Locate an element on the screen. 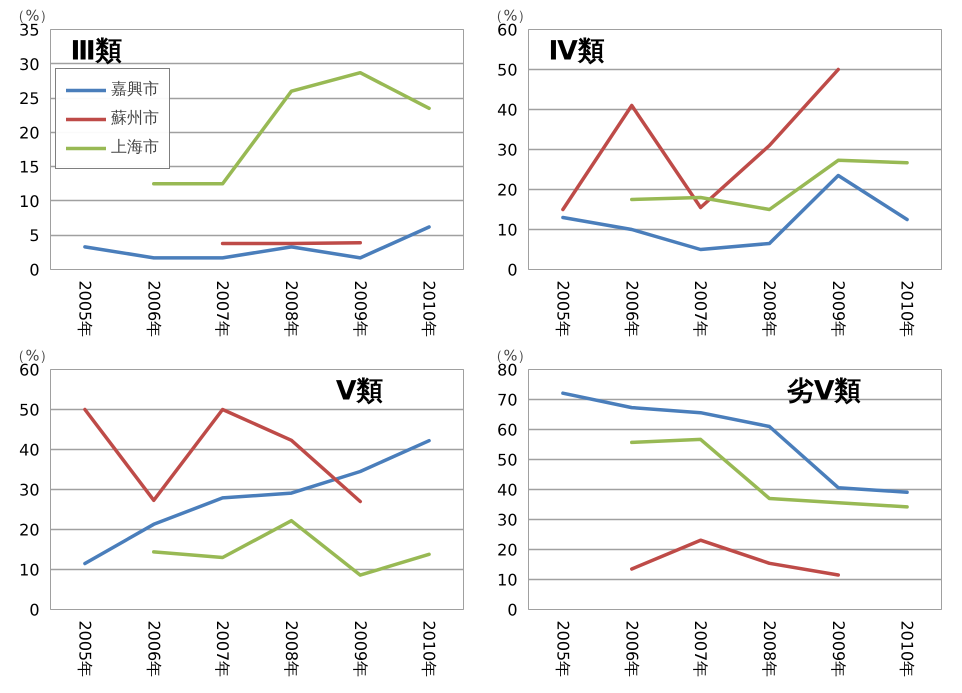  chart-title: Ⅴ類 is located at coordinates (360, 391).